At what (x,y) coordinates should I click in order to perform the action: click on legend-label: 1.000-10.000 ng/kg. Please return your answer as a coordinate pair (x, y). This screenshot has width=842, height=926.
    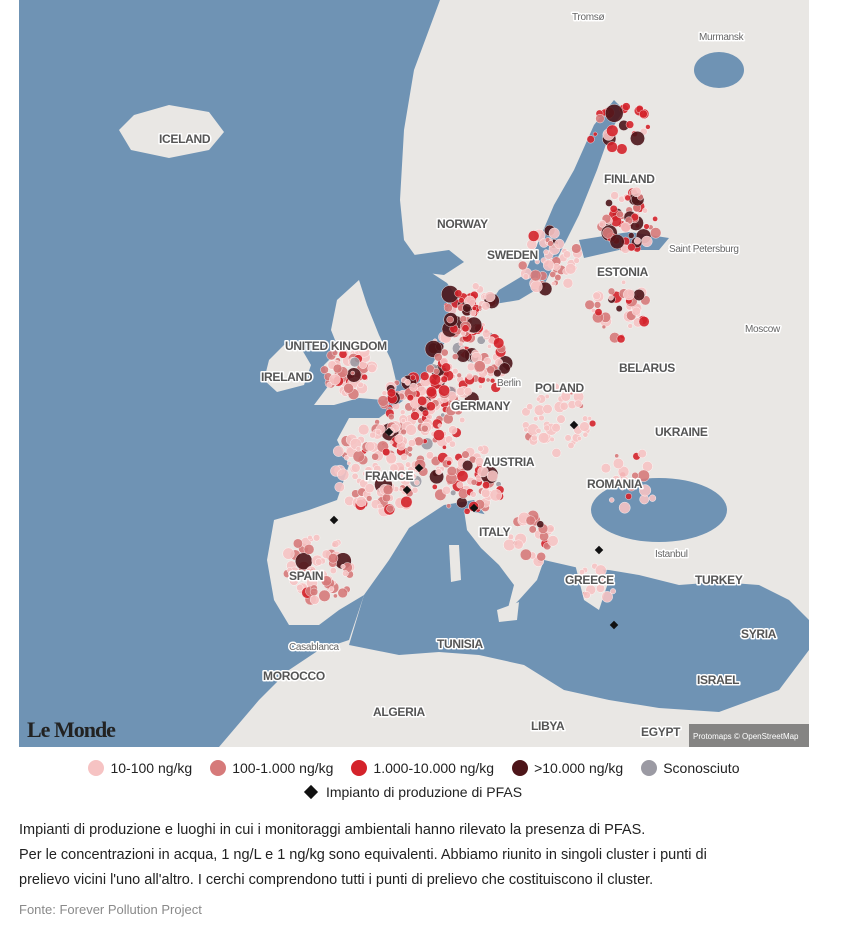
    Looking at the image, I should click on (434, 768).